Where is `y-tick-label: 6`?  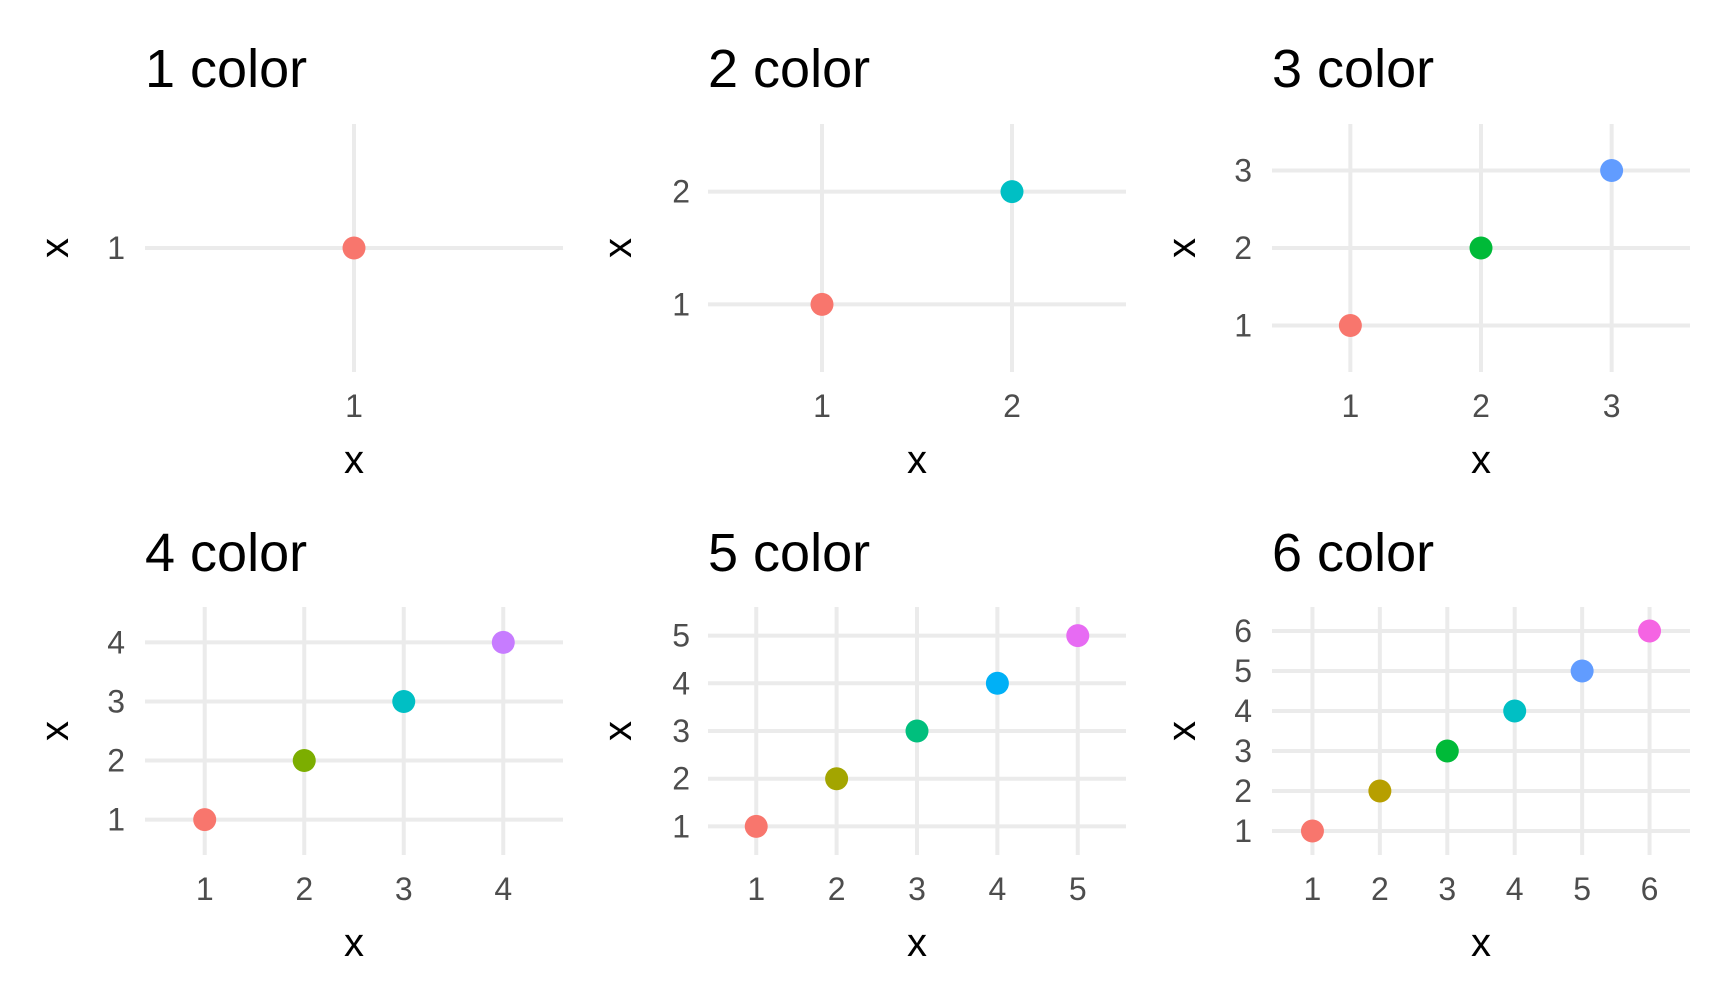
y-tick-label: 6 is located at coordinates (1243, 631).